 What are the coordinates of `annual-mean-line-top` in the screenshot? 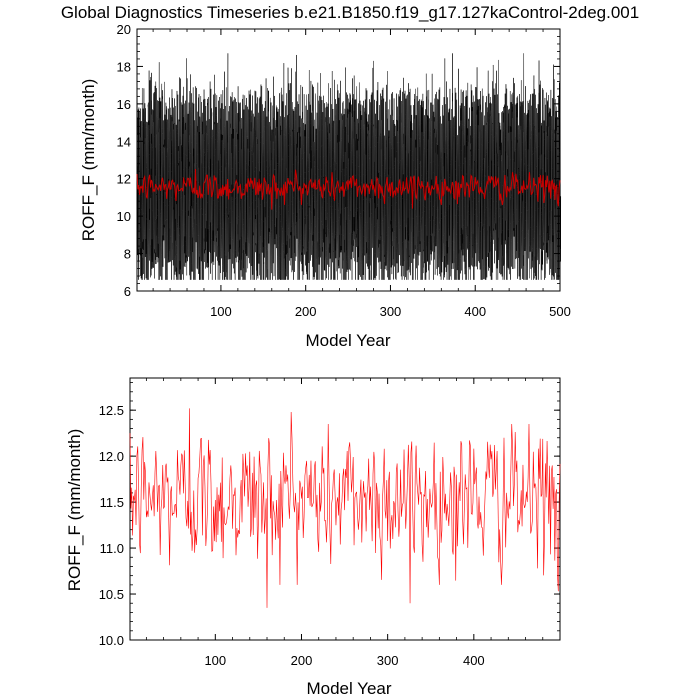 It's located at (348, 189).